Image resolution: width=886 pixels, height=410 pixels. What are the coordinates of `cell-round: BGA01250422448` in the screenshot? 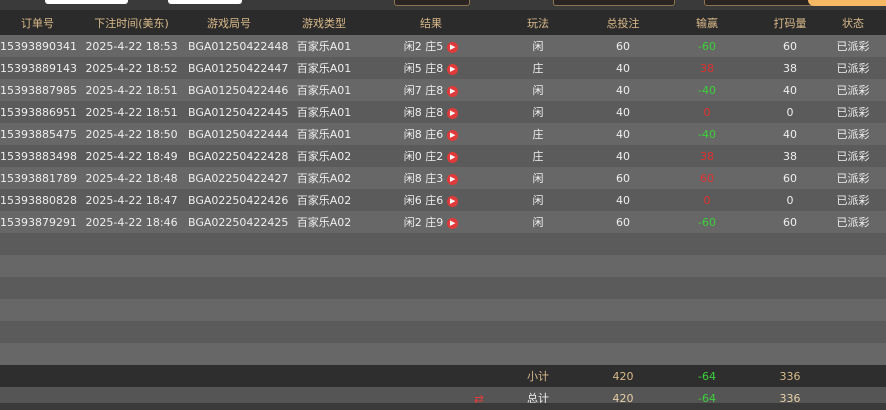 It's located at (238, 46).